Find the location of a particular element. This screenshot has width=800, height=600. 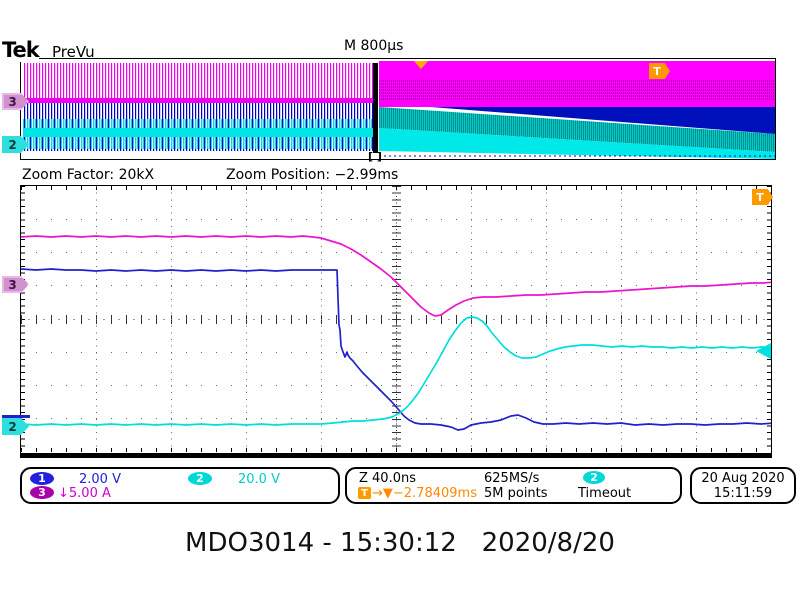

overview-ch3-marker: 3 is located at coordinates (15, 101).